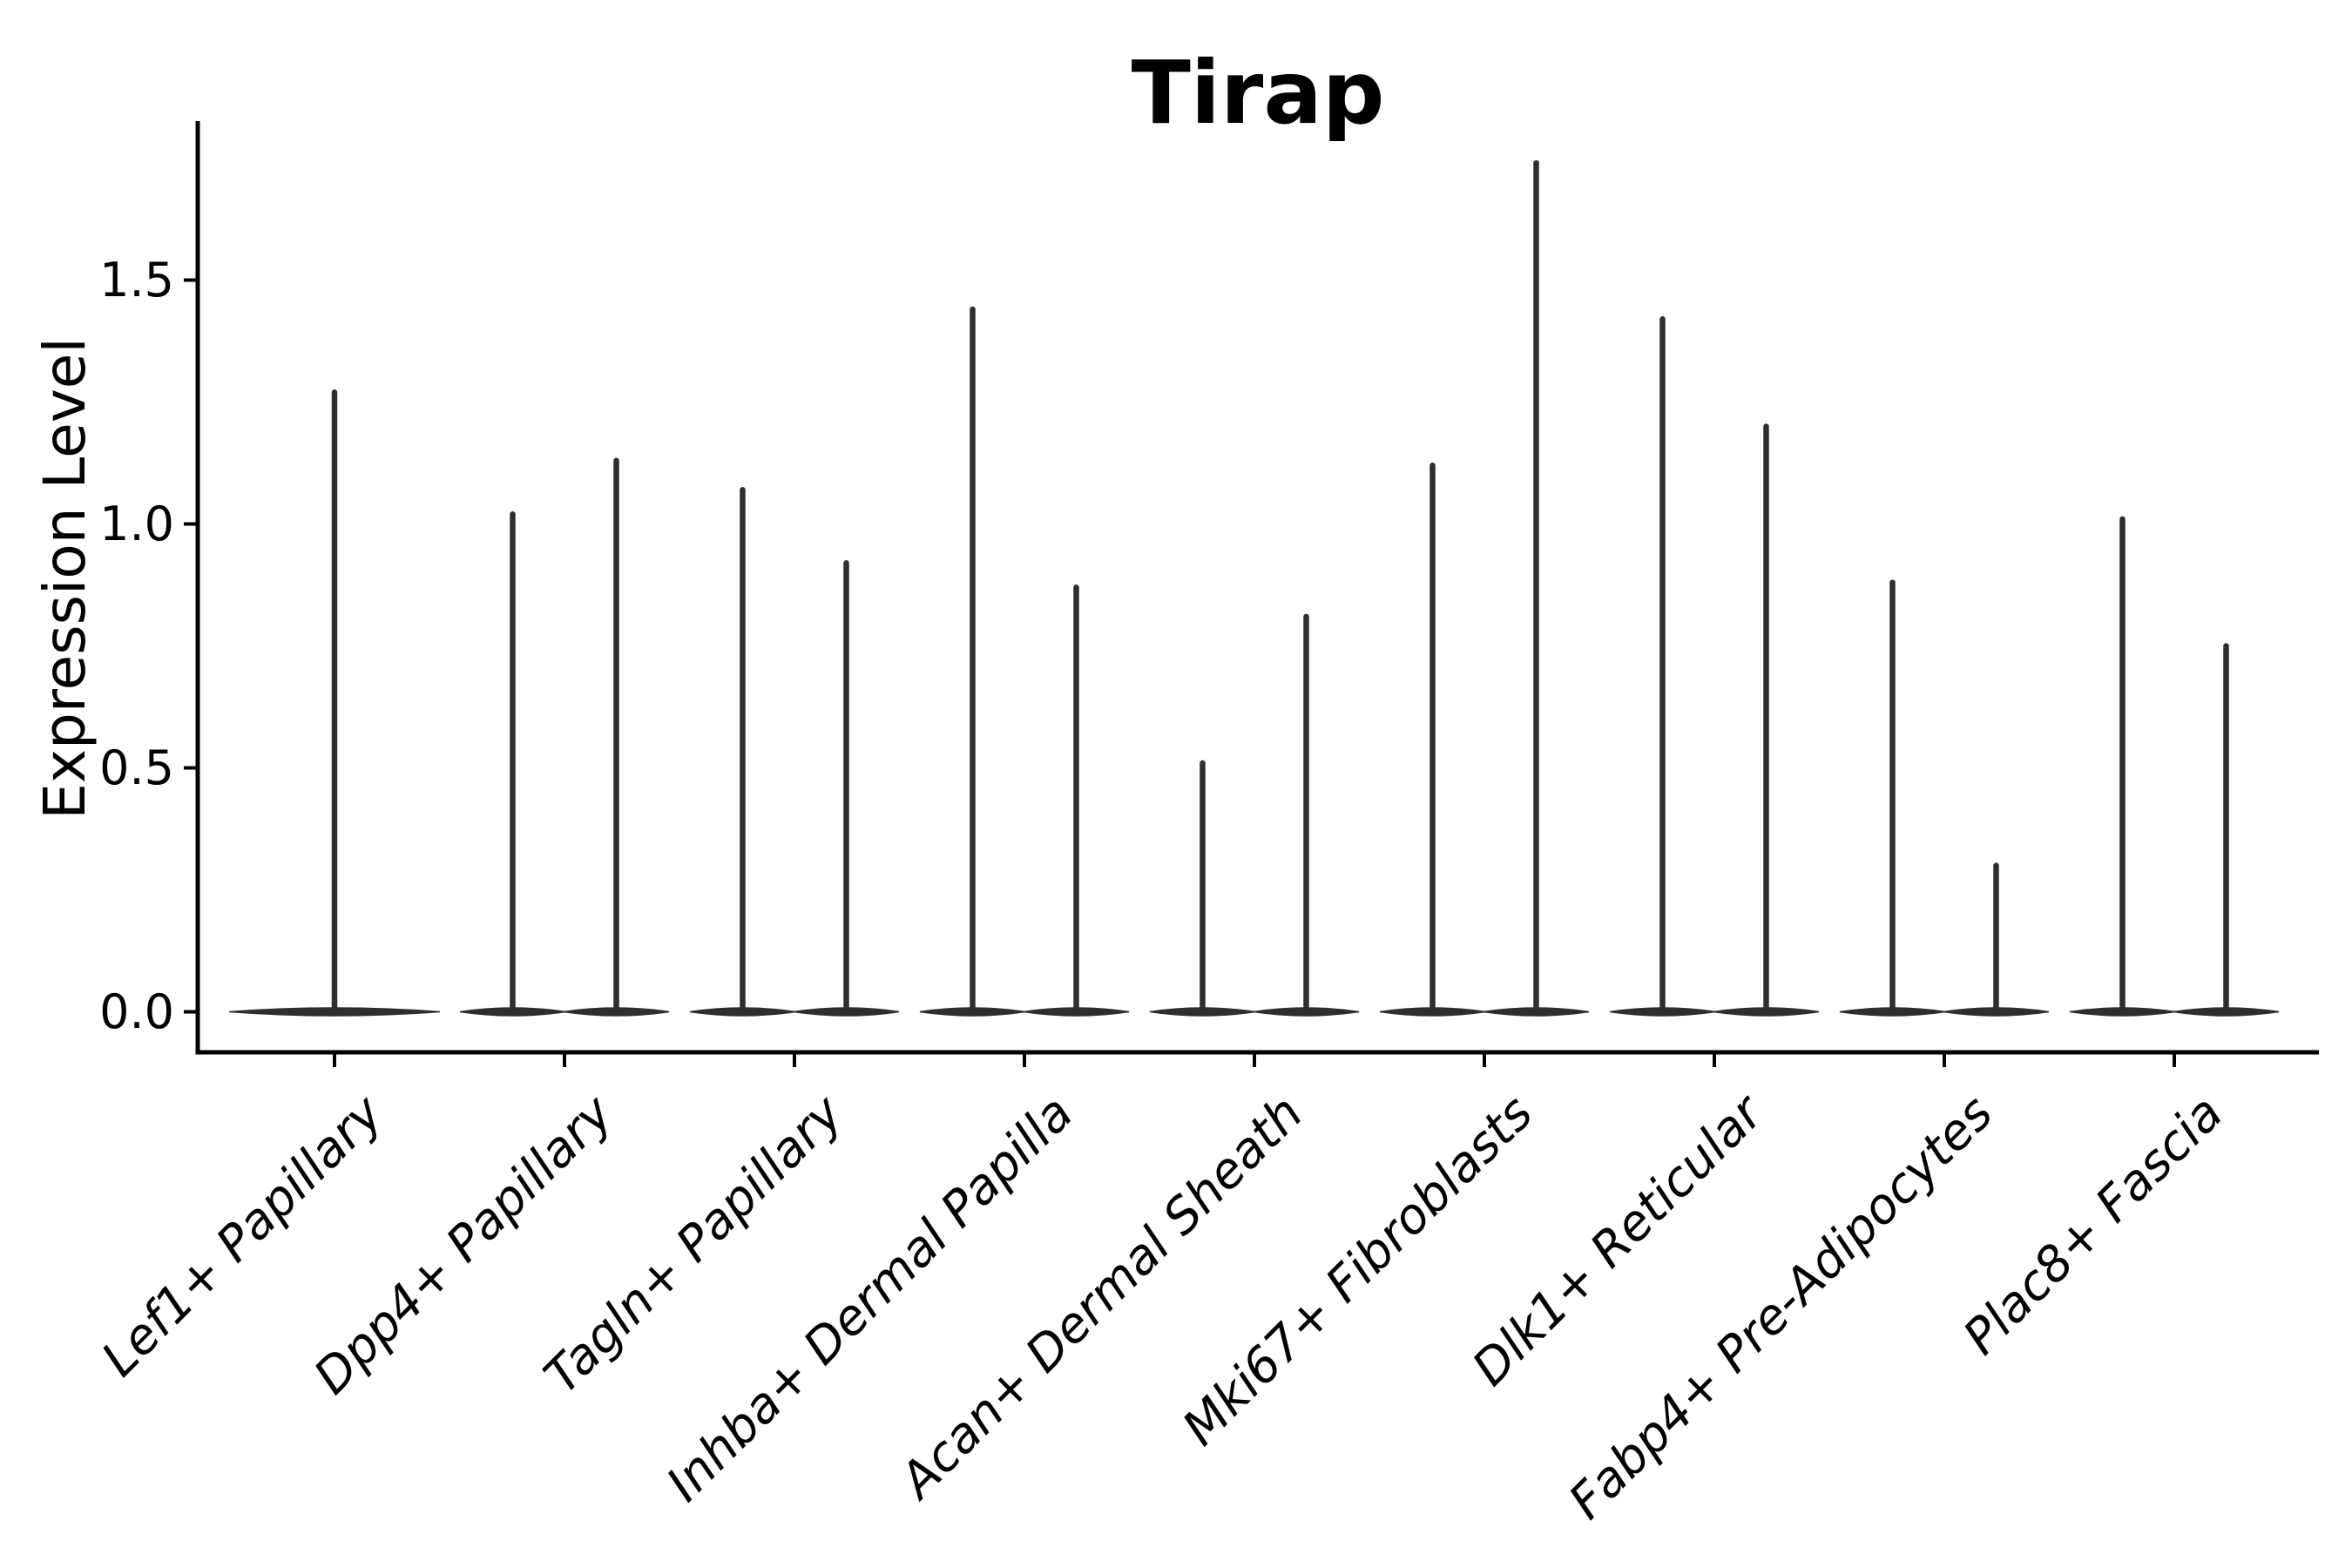  I want to click on x-axis-spine, so click(1257, 1053).